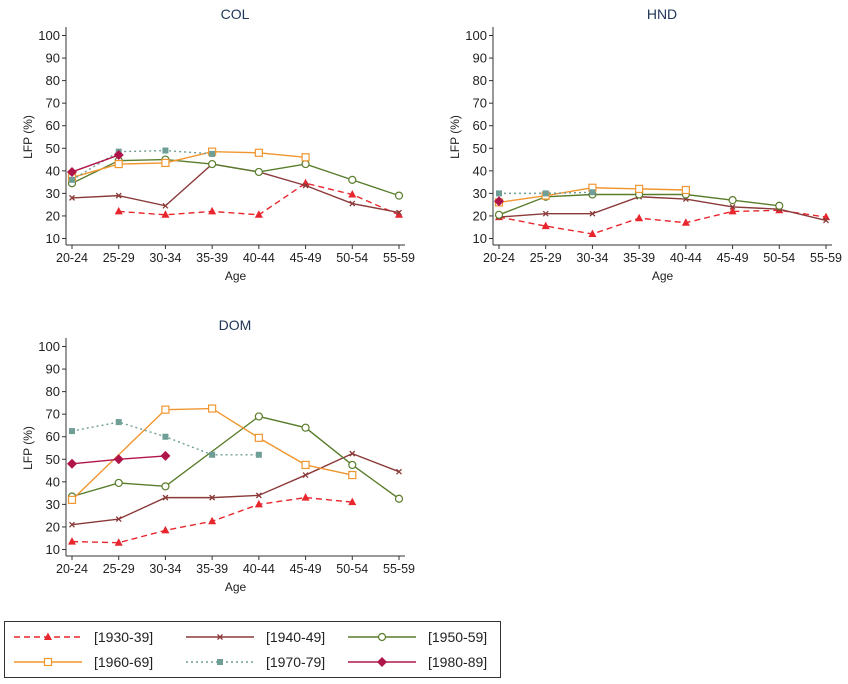  I want to click on dom-x-tick-label: 25-29, so click(119, 569).